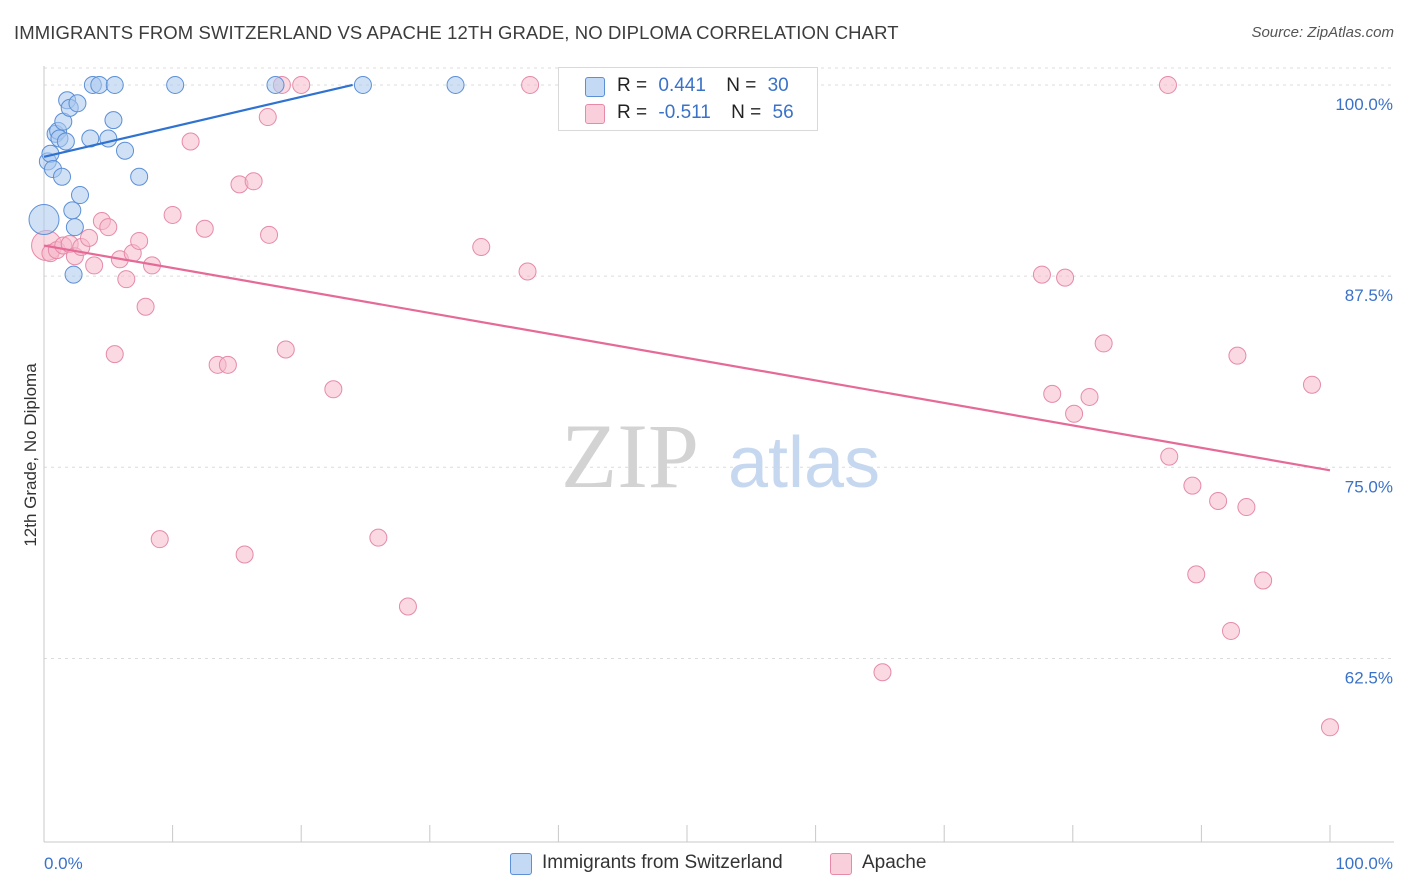  What do you see at coordinates (894, 862) in the screenshot?
I see `bottom-legend-label: Apache` at bounding box center [894, 862].